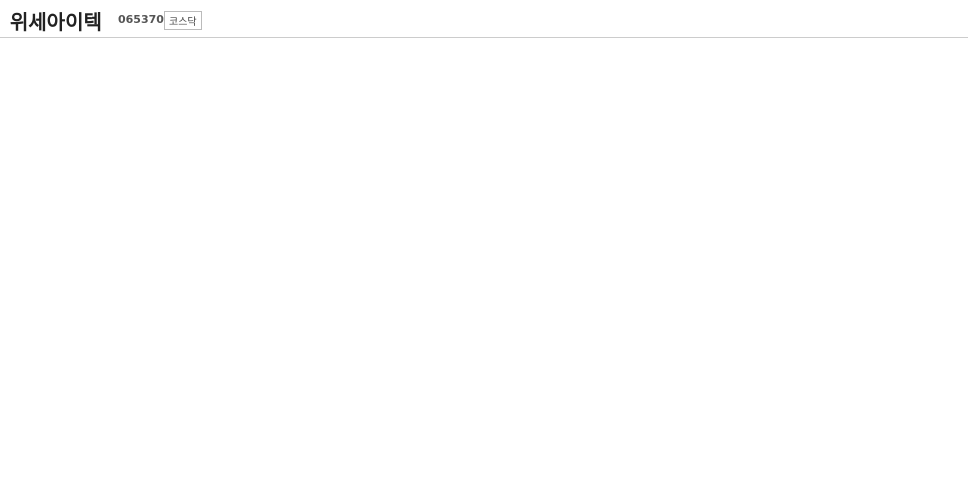 The height and width of the screenshot is (500, 968). What do you see at coordinates (484, 19) in the screenshot?
I see `page-header: 위세아이텍 065370 코스닥` at bounding box center [484, 19].